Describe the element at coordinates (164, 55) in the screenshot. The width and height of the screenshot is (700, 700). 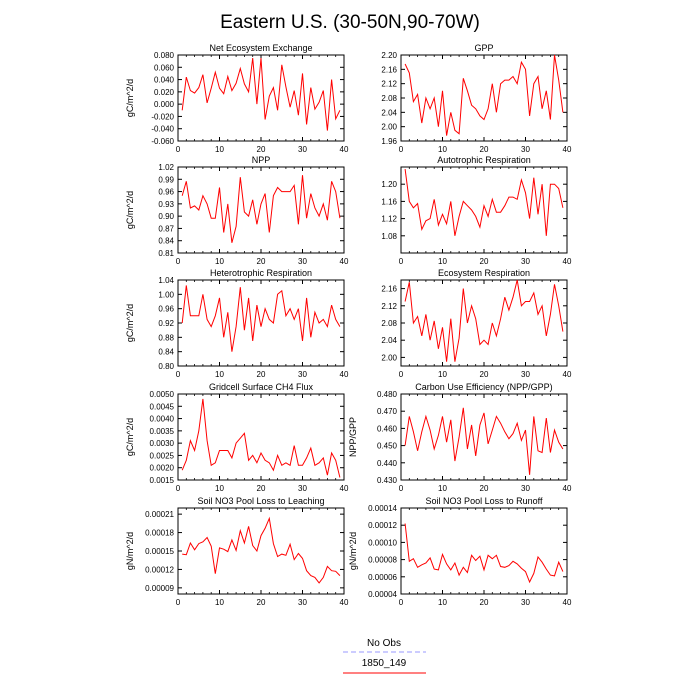
I see `y-tick-label: 0.080` at that location.